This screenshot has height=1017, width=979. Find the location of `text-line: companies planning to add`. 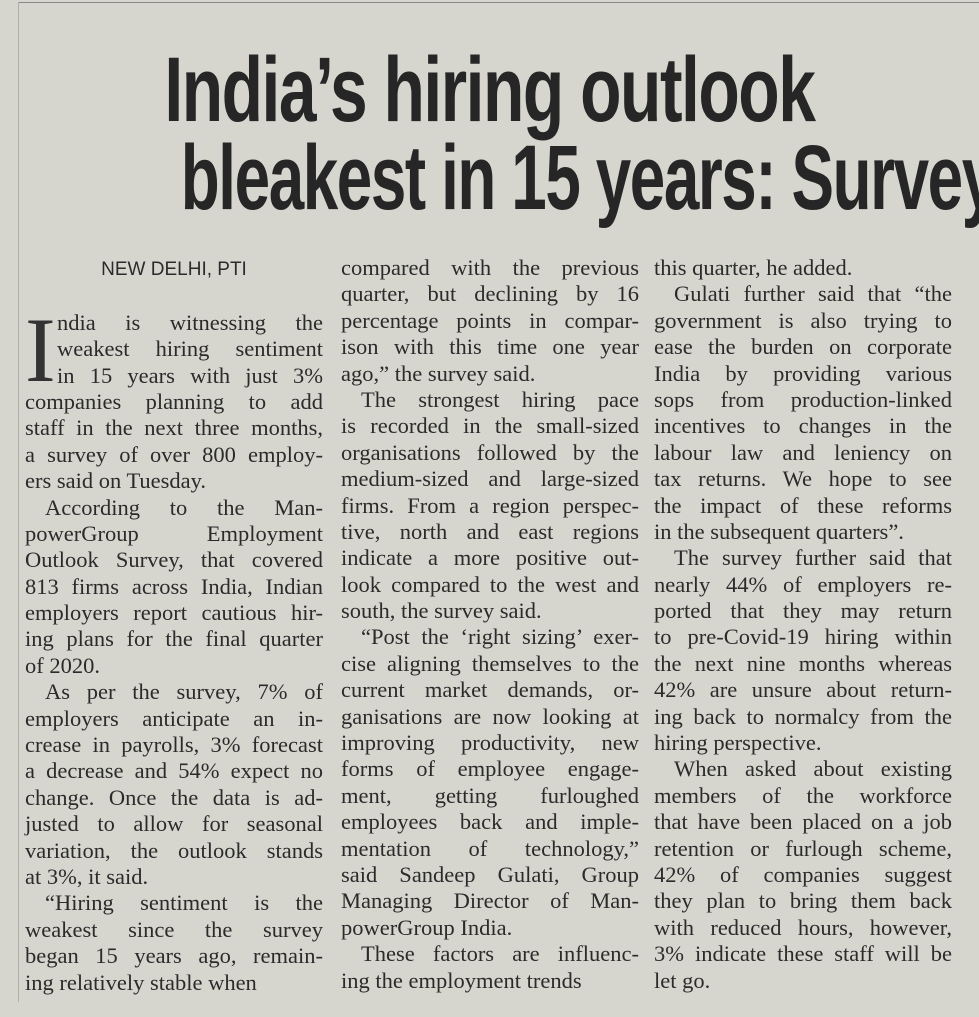

text-line: companies planning to add is located at coordinates (174, 401).